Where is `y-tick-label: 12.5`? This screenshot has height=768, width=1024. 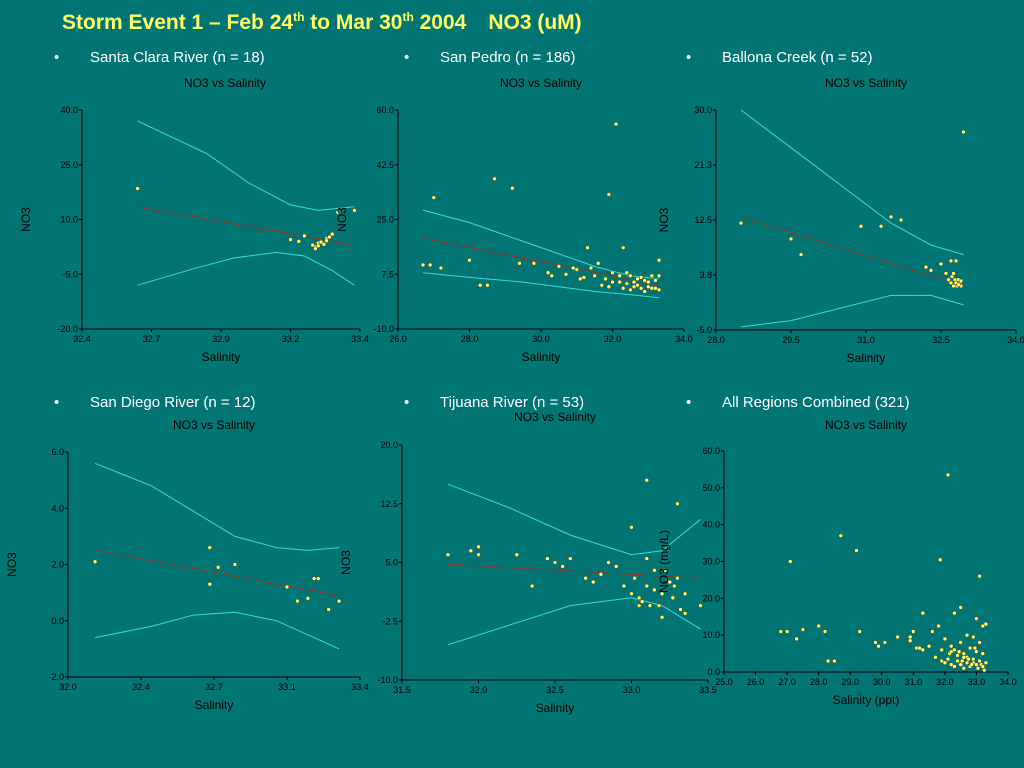 y-tick-label: 12.5 is located at coordinates (703, 220).